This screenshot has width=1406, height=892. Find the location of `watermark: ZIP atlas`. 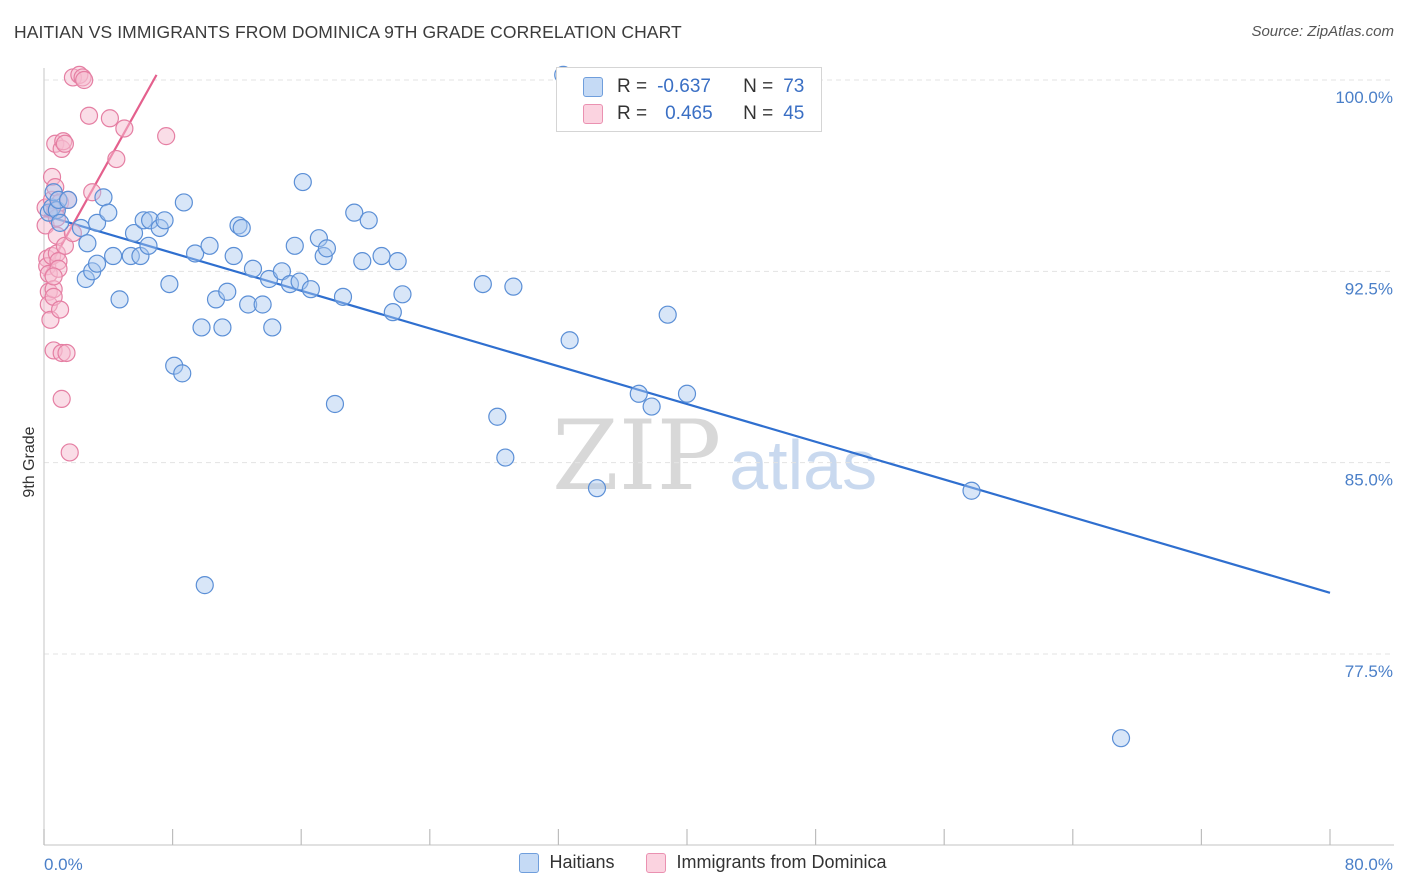

watermark: ZIP atlas is located at coordinates (714, 456).